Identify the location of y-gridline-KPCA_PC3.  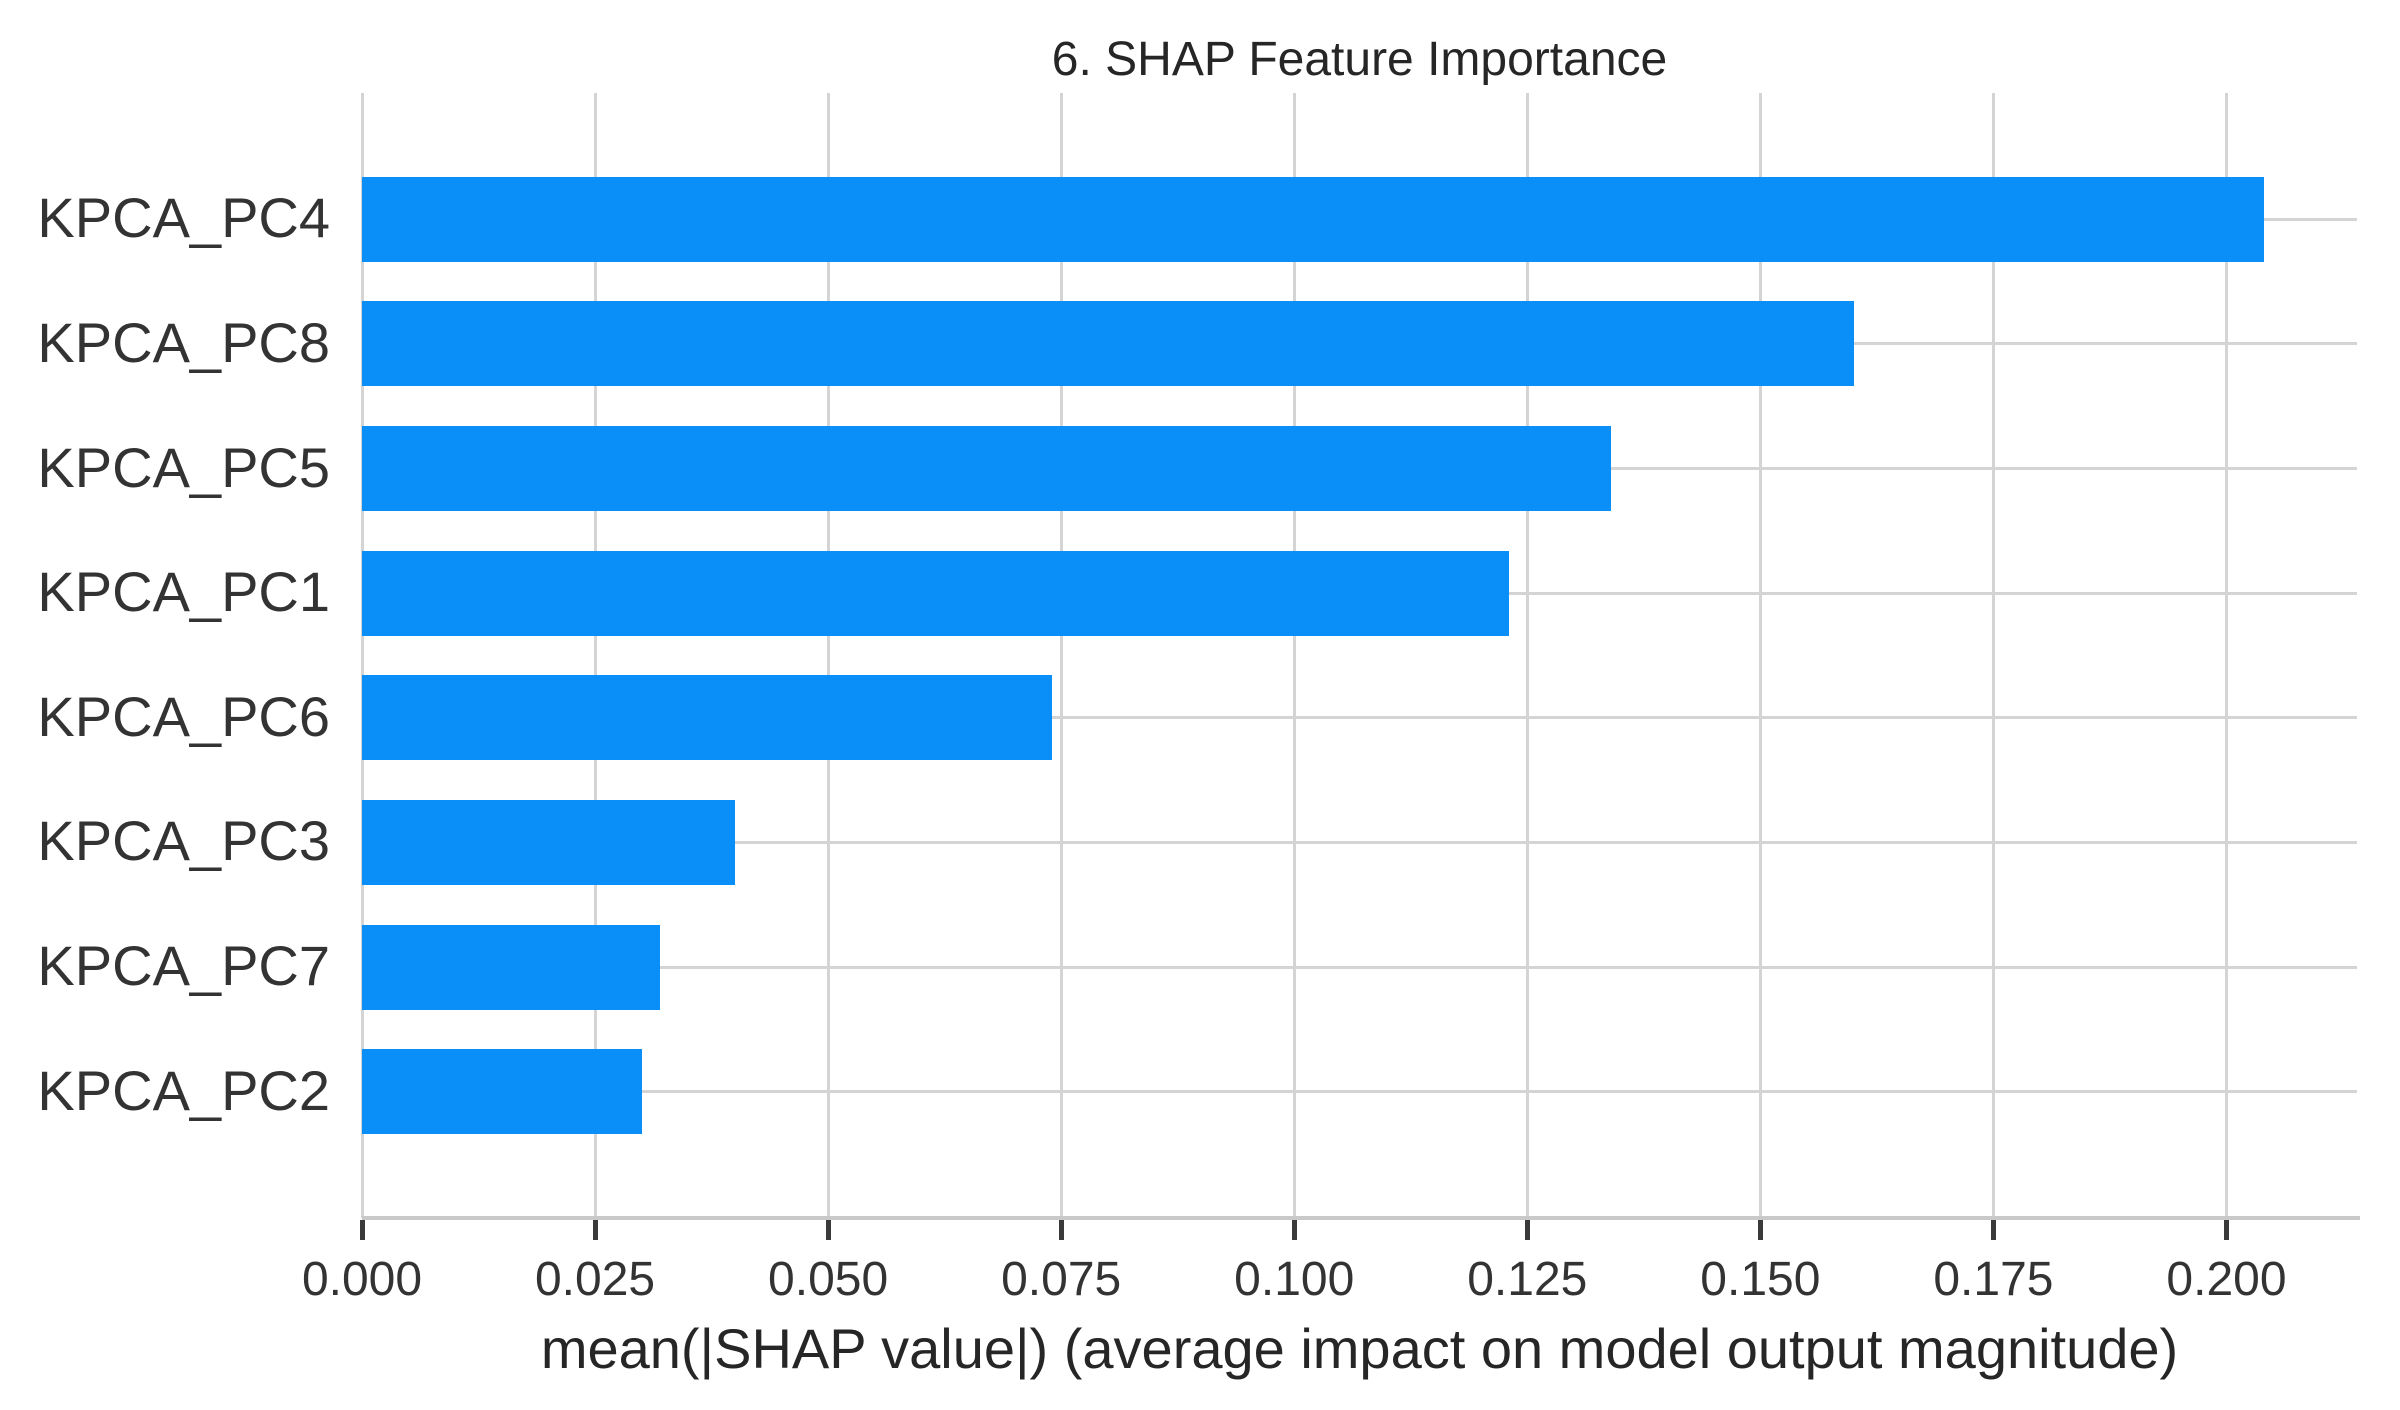
(1359, 842).